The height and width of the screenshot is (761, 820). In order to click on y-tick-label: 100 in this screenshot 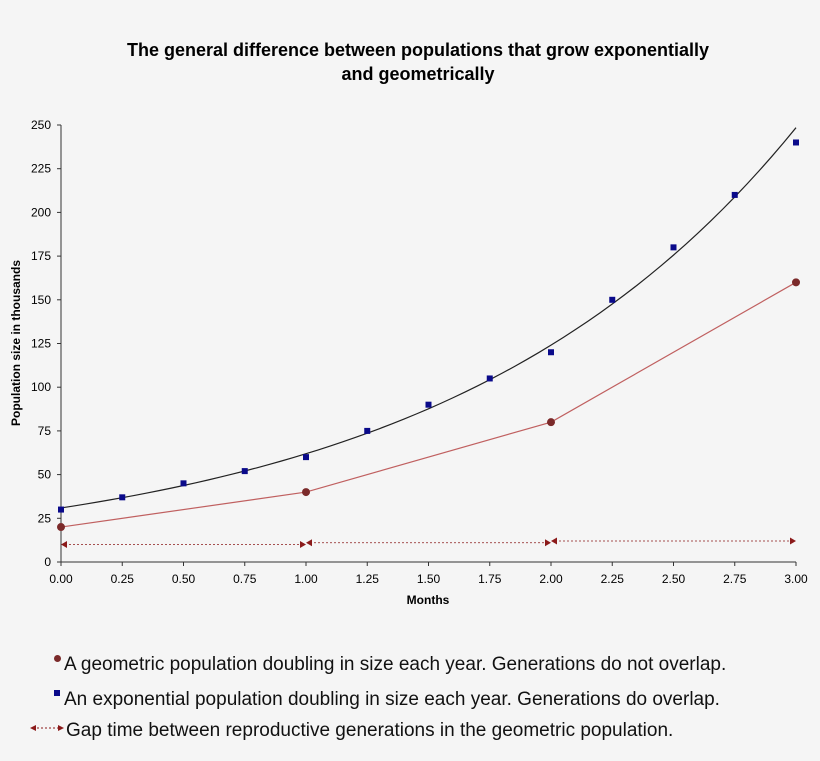, I will do `click(41, 387)`.